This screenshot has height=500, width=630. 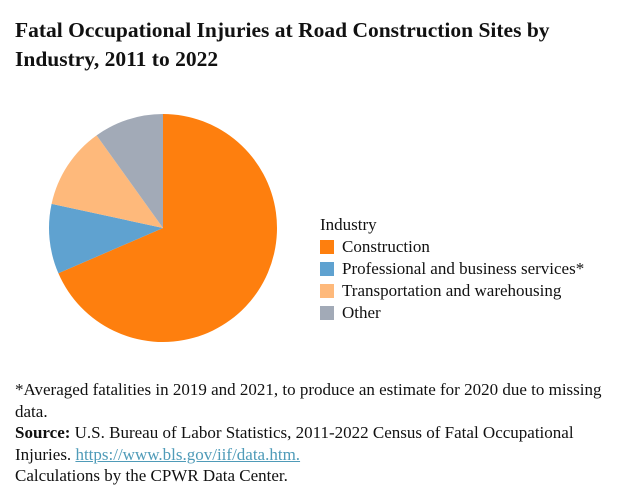 I want to click on legend-item-construction: Construction, so click(x=452, y=247).